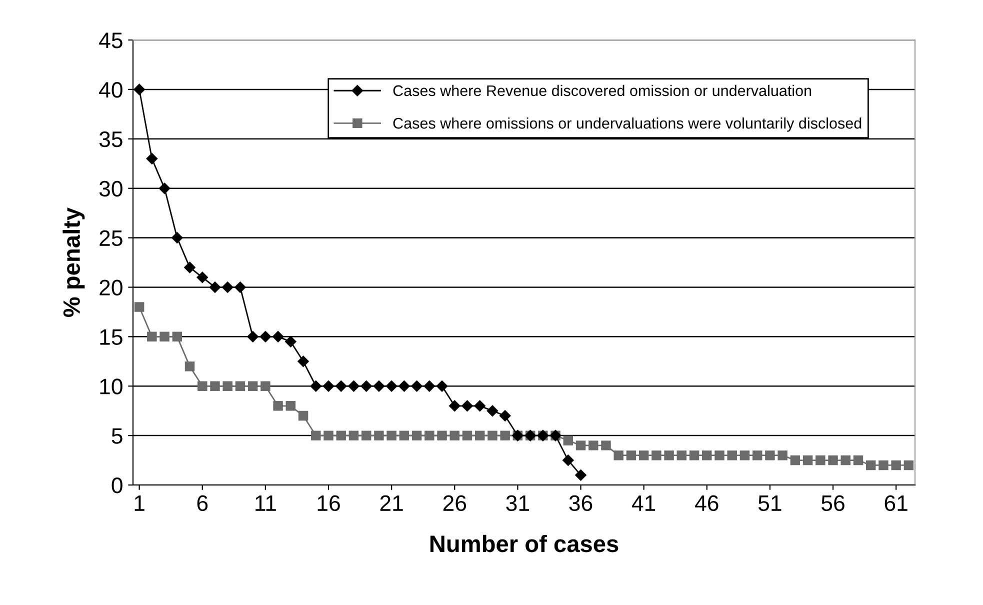 The height and width of the screenshot is (605, 983). I want to click on y-tick-label: 0, so click(117, 486).